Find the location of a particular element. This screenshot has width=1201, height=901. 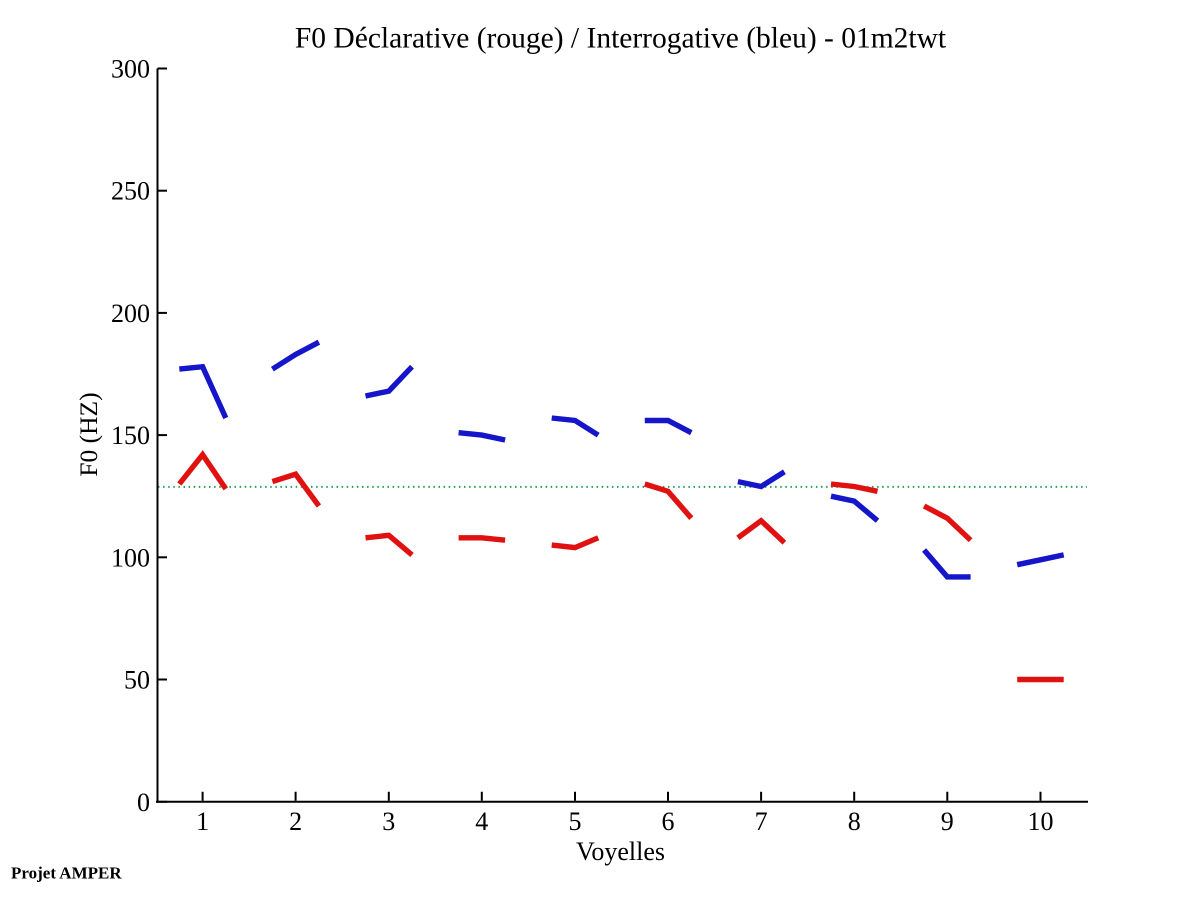

svg-text: 2 is located at coordinates (295, 821).